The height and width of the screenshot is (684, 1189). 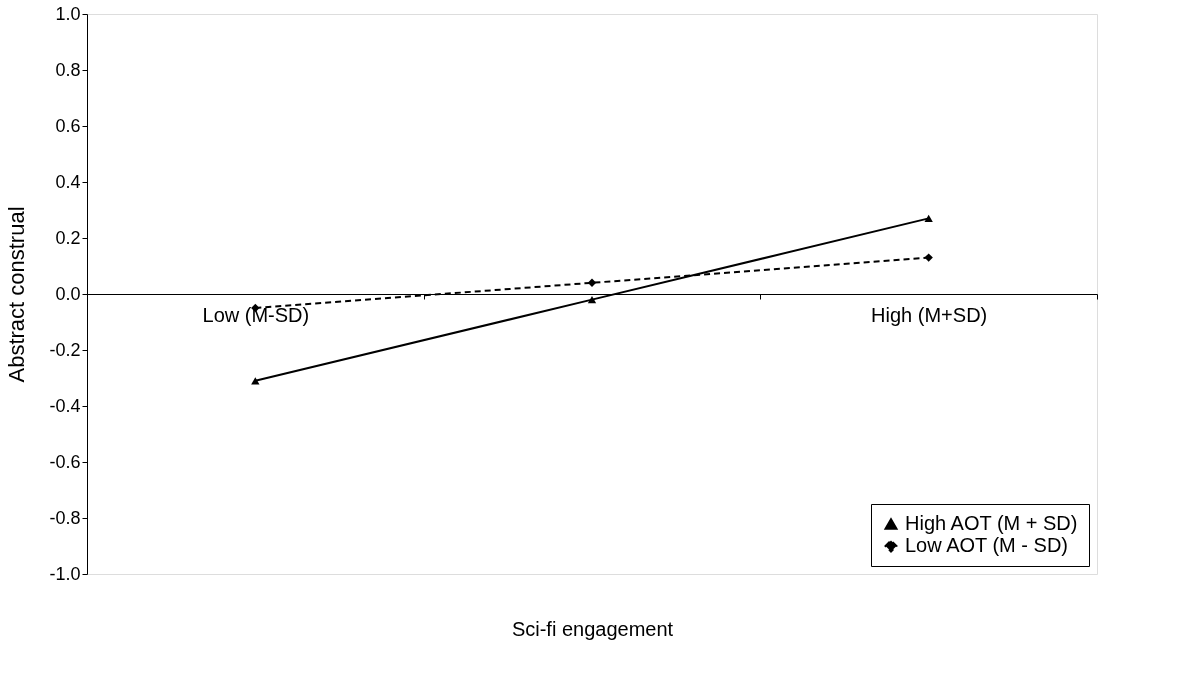 What do you see at coordinates (68, 293) in the screenshot?
I see `y-tick-label: 0.0` at bounding box center [68, 293].